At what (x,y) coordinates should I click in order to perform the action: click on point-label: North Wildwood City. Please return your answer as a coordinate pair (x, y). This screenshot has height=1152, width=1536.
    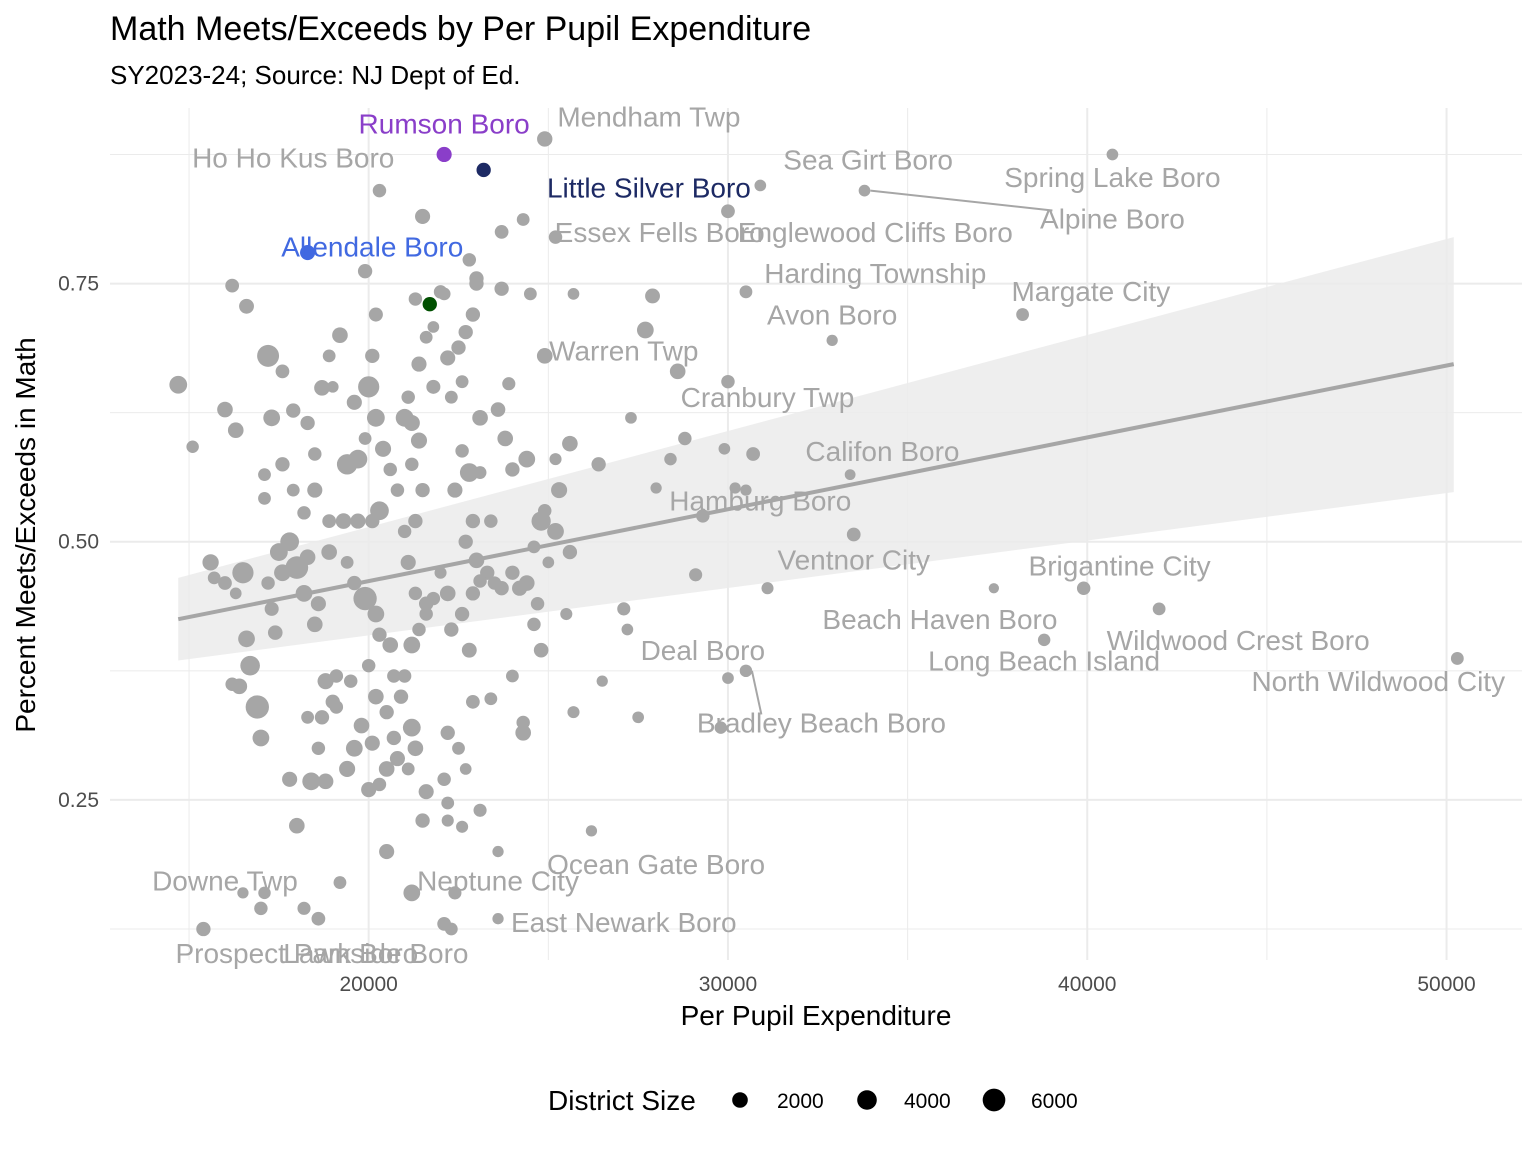
    Looking at the image, I should click on (1378, 681).